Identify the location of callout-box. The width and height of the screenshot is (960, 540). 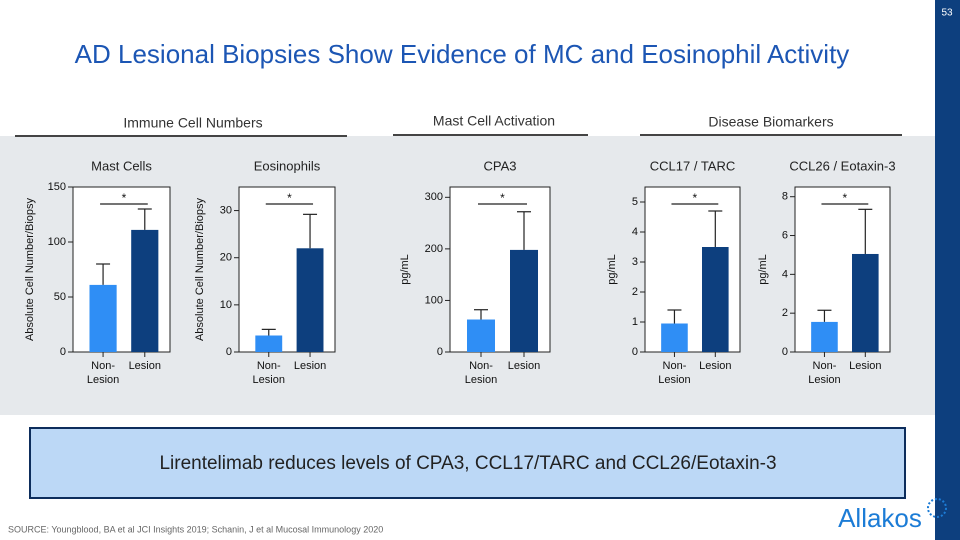
(467, 463).